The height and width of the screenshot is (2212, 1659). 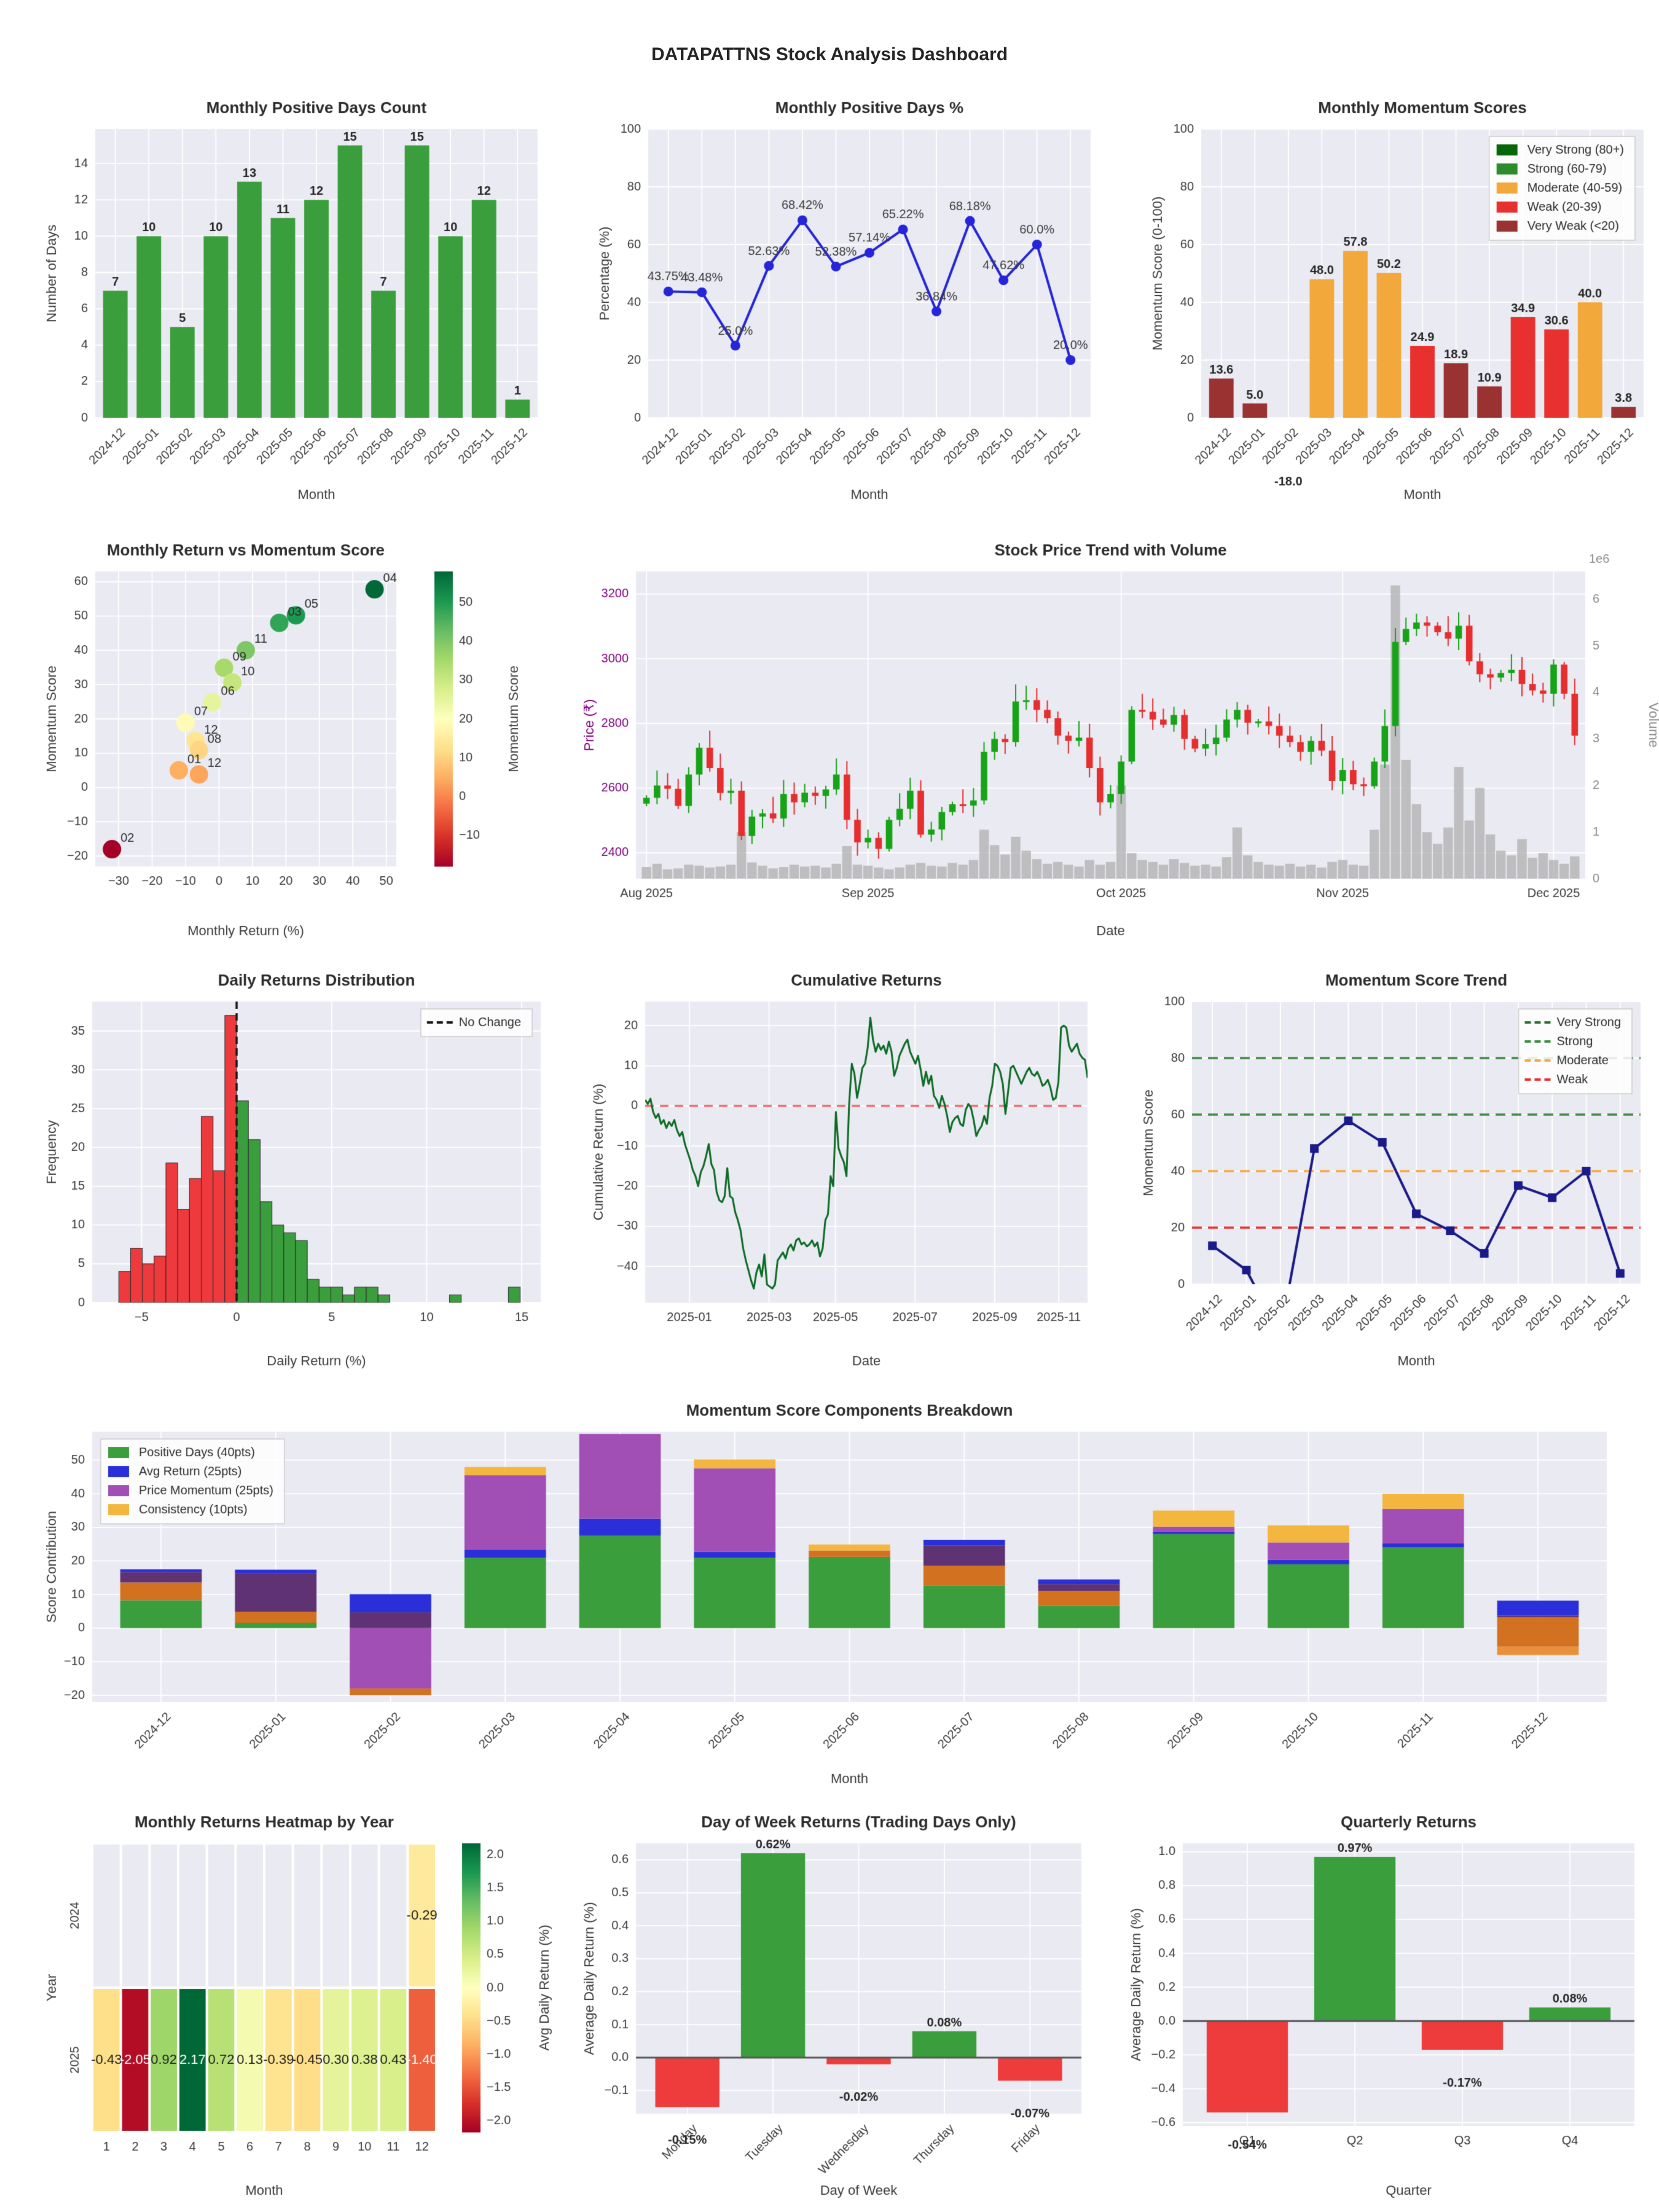 What do you see at coordinates (842, 1167) in the screenshot?
I see `chart-cumulative-returns` at bounding box center [842, 1167].